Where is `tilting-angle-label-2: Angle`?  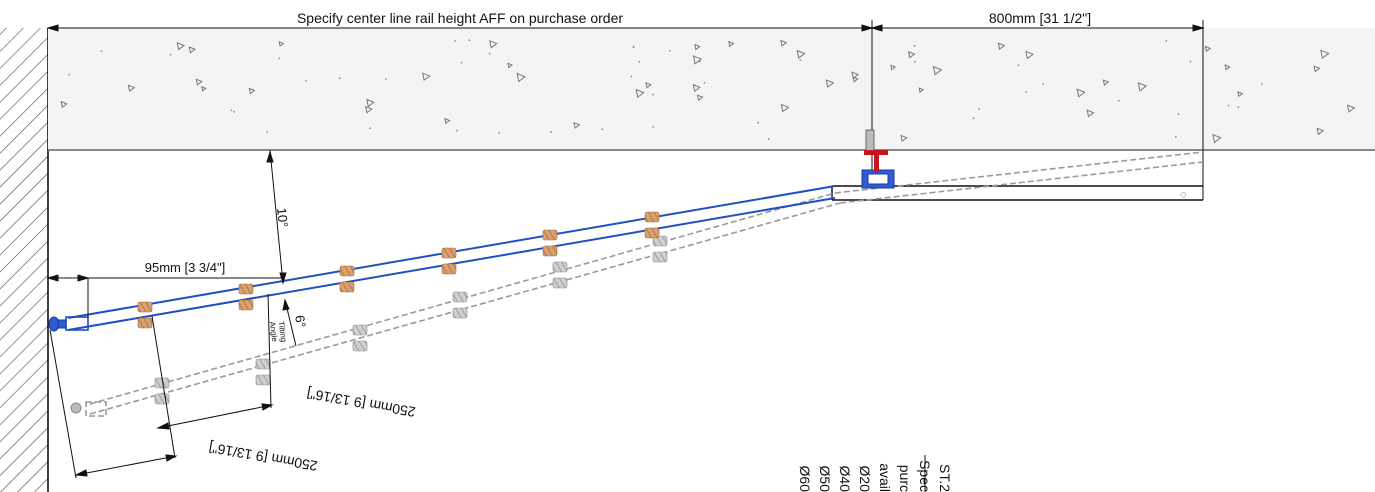 tilting-angle-label-2: Angle is located at coordinates (274, 332).